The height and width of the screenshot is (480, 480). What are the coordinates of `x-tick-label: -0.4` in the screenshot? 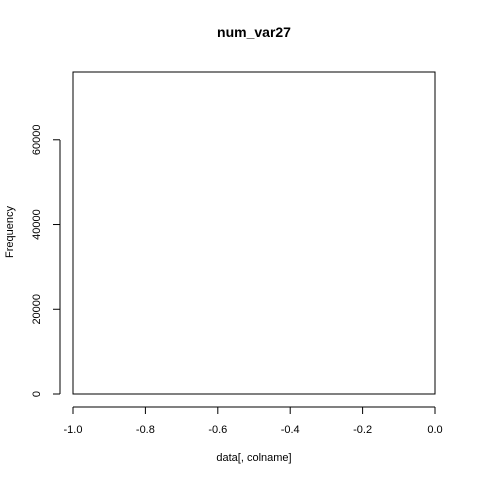 It's located at (290, 430).